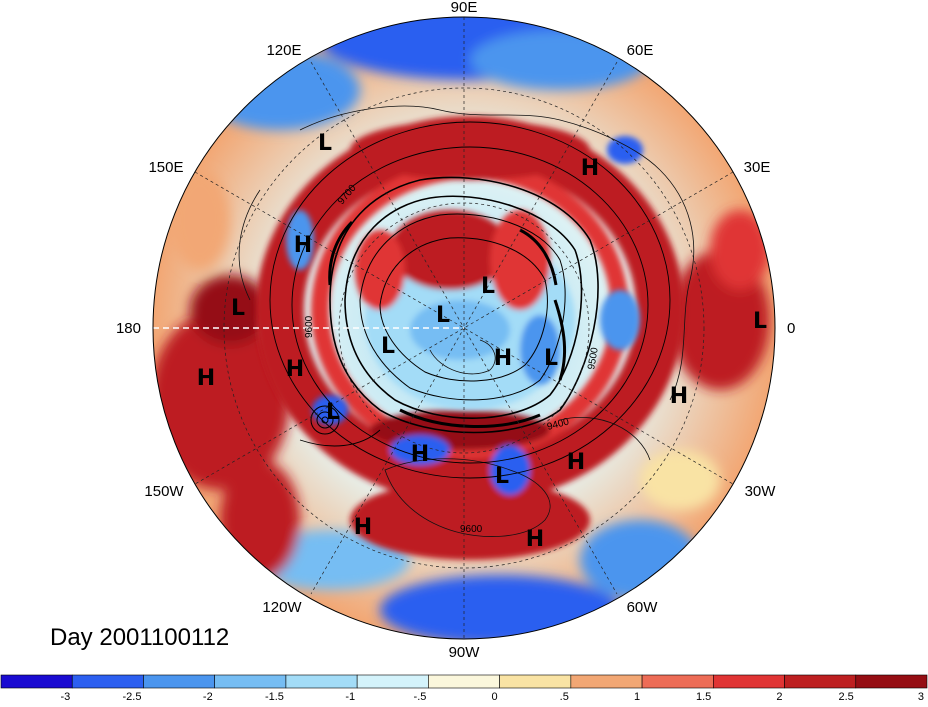 This screenshot has height=707, width=928. What do you see at coordinates (637, 696) in the screenshot?
I see `colorbar-tick-label: 1` at bounding box center [637, 696].